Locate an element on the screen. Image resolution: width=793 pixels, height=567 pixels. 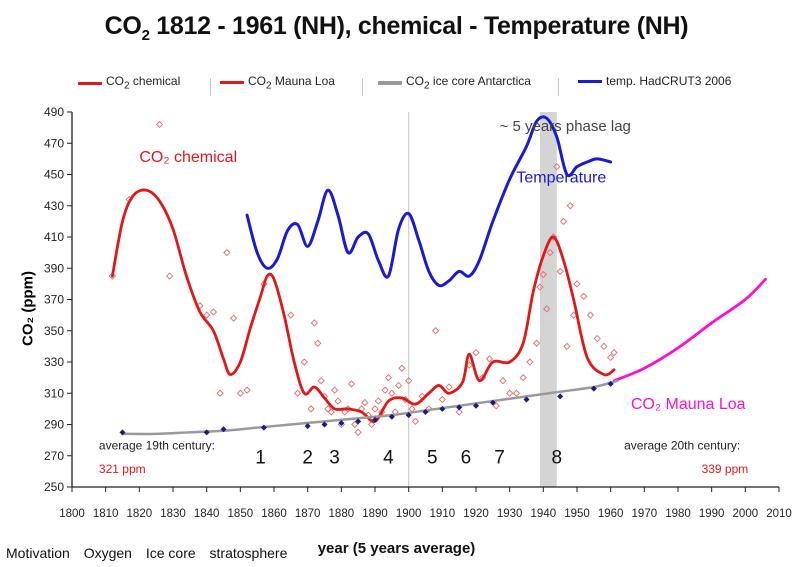
x-tick-label: 1830 is located at coordinates (173, 514).